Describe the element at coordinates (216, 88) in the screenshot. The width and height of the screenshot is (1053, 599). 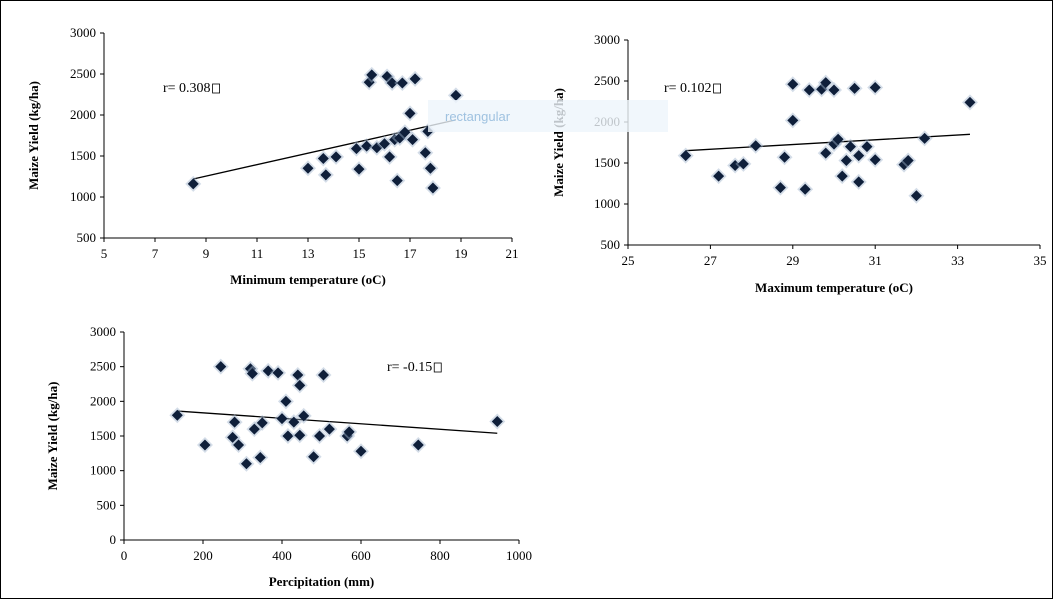
I see `chart-1-glyph-box` at that location.